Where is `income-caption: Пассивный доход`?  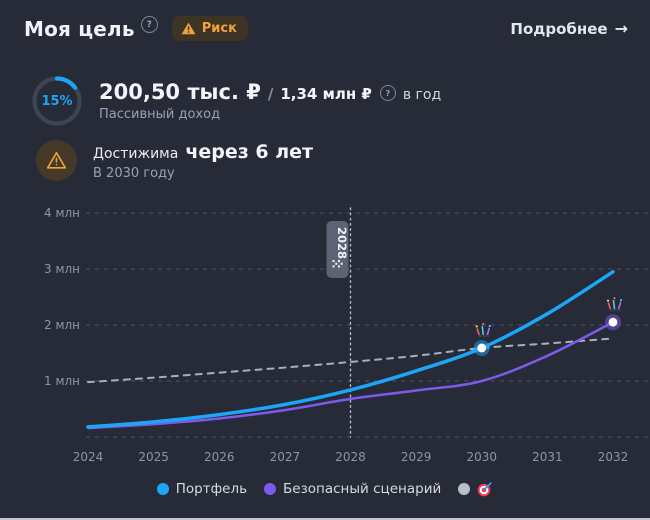 income-caption: Пассивный доход is located at coordinates (160, 114).